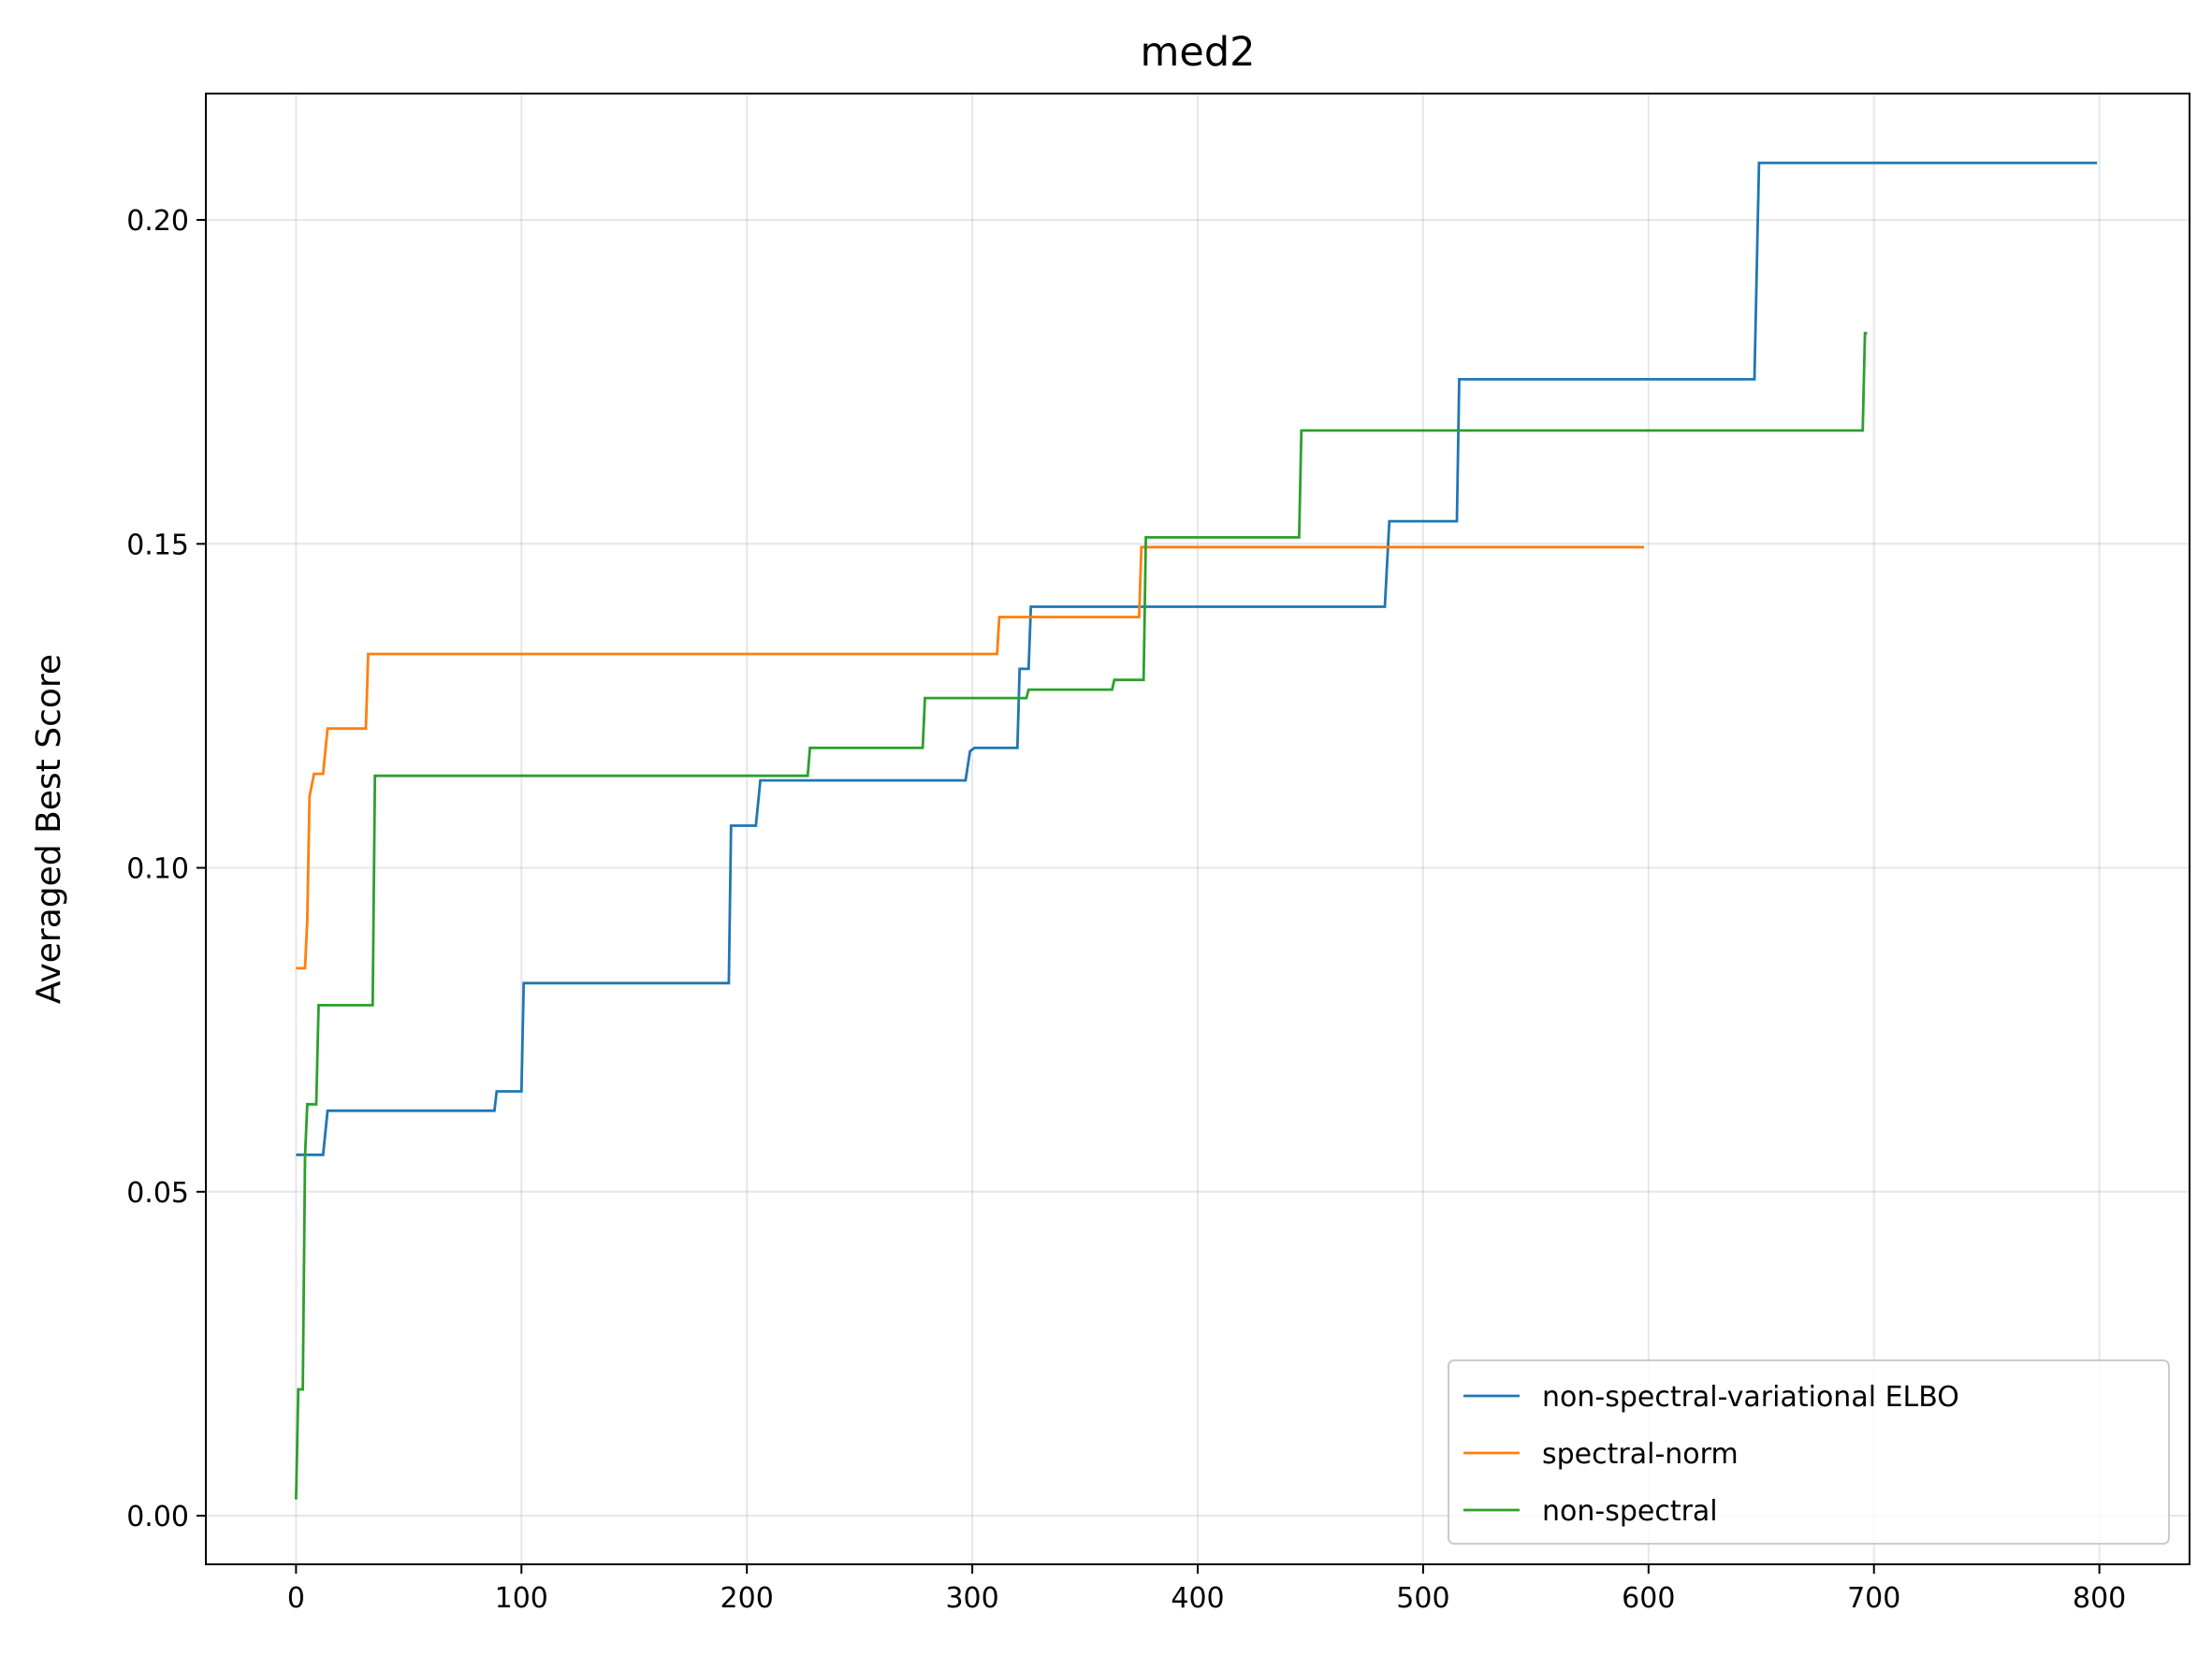  Describe the element at coordinates (521, 1598) in the screenshot. I see `x-tick-label: 100` at that location.